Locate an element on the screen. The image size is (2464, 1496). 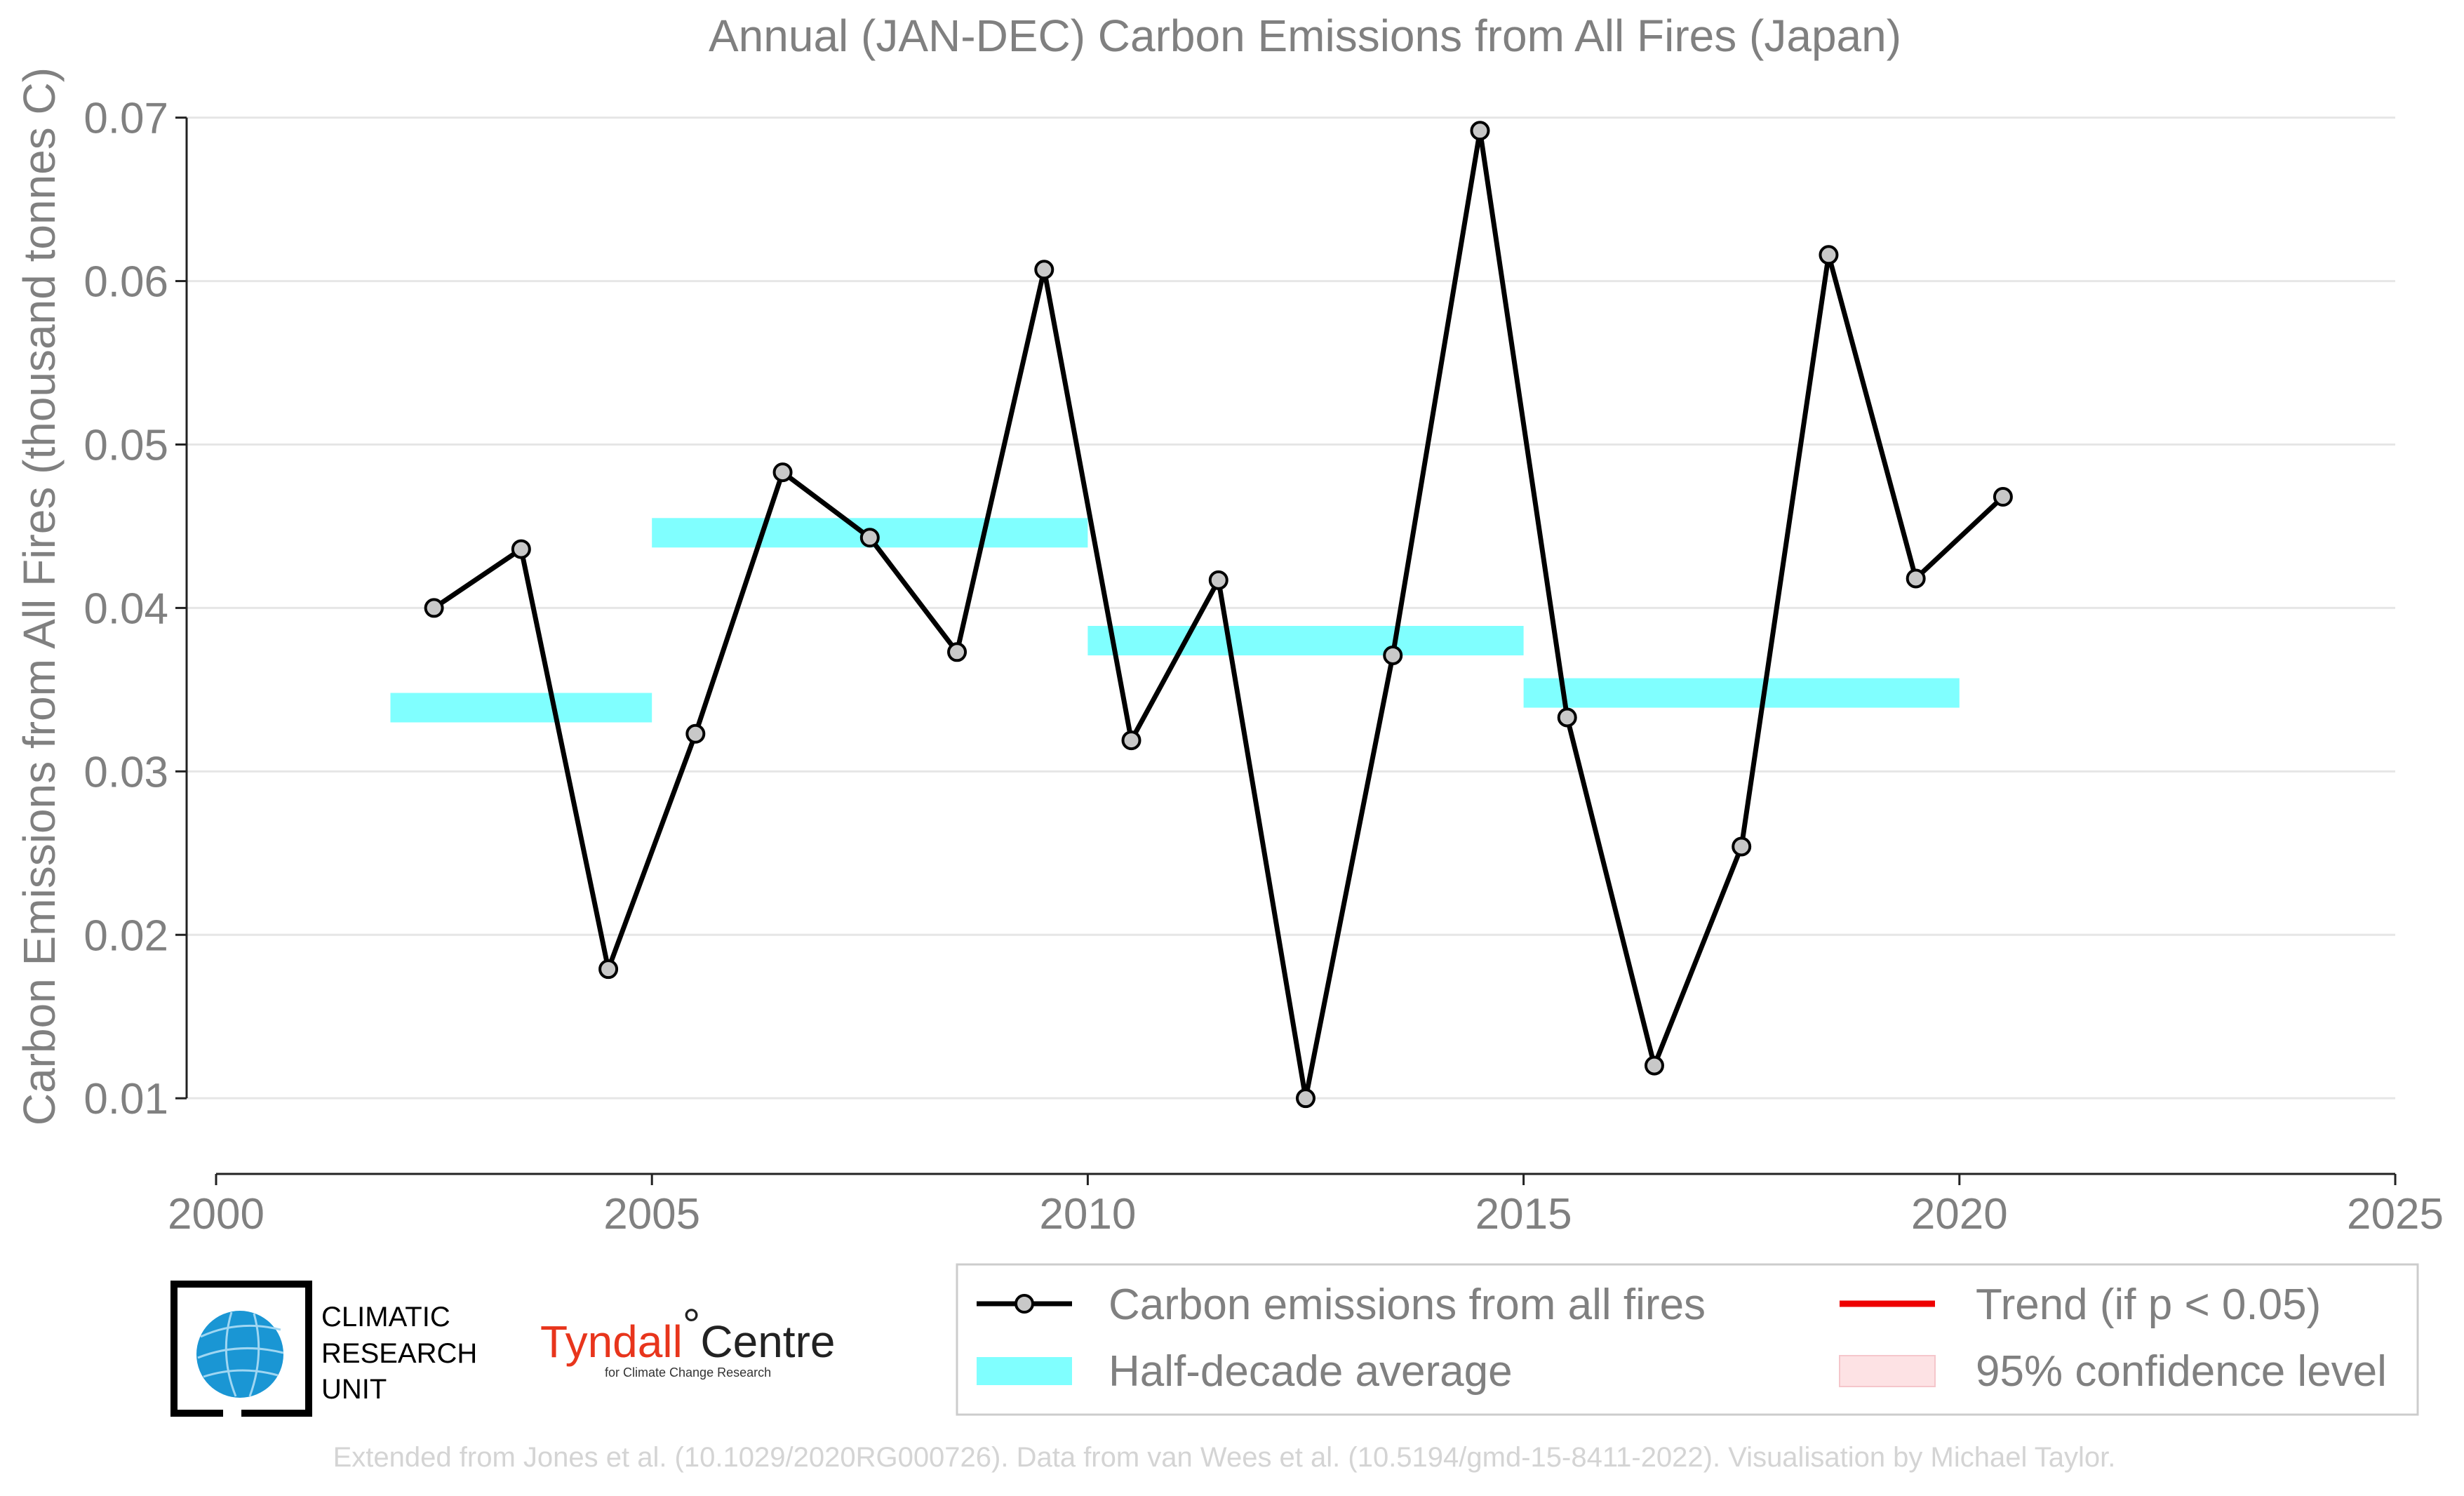
legend-box is located at coordinates (1687, 1339).